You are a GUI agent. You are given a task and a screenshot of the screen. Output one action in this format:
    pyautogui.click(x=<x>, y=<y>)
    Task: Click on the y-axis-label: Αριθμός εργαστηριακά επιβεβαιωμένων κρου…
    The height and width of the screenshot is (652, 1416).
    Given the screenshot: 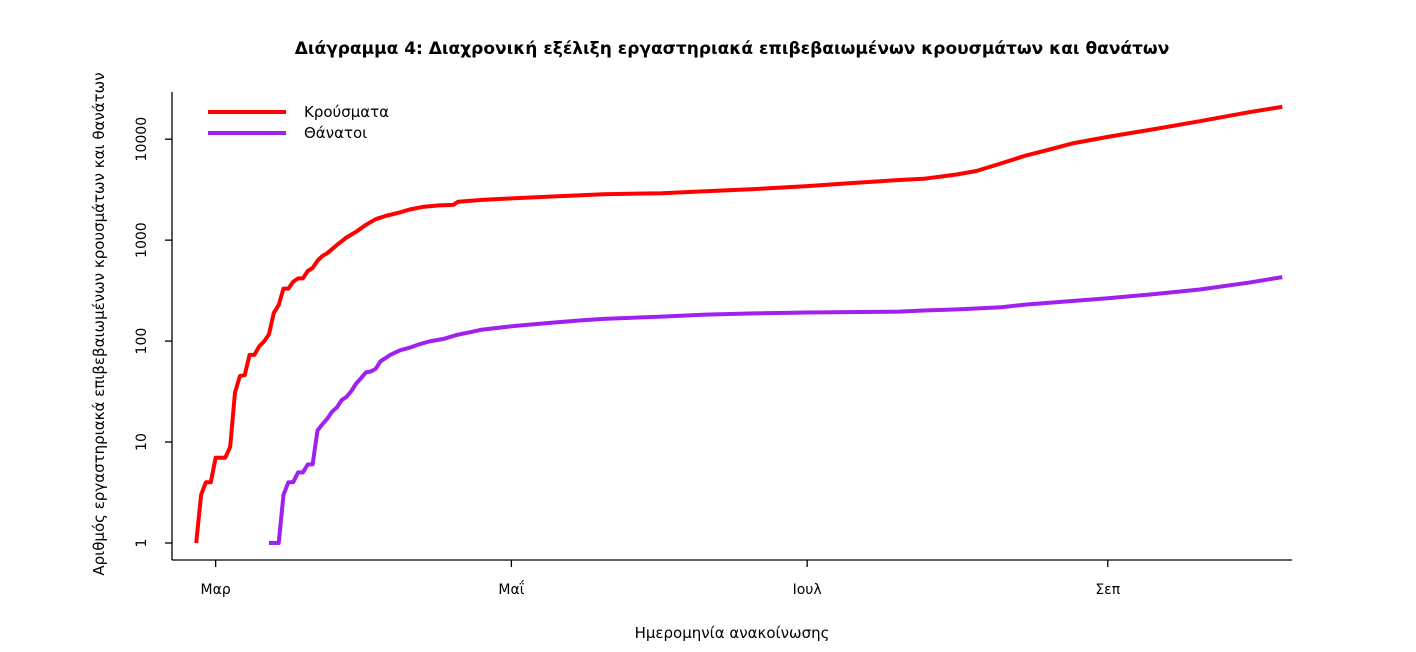 What is the action you would take?
    pyautogui.click(x=99, y=323)
    